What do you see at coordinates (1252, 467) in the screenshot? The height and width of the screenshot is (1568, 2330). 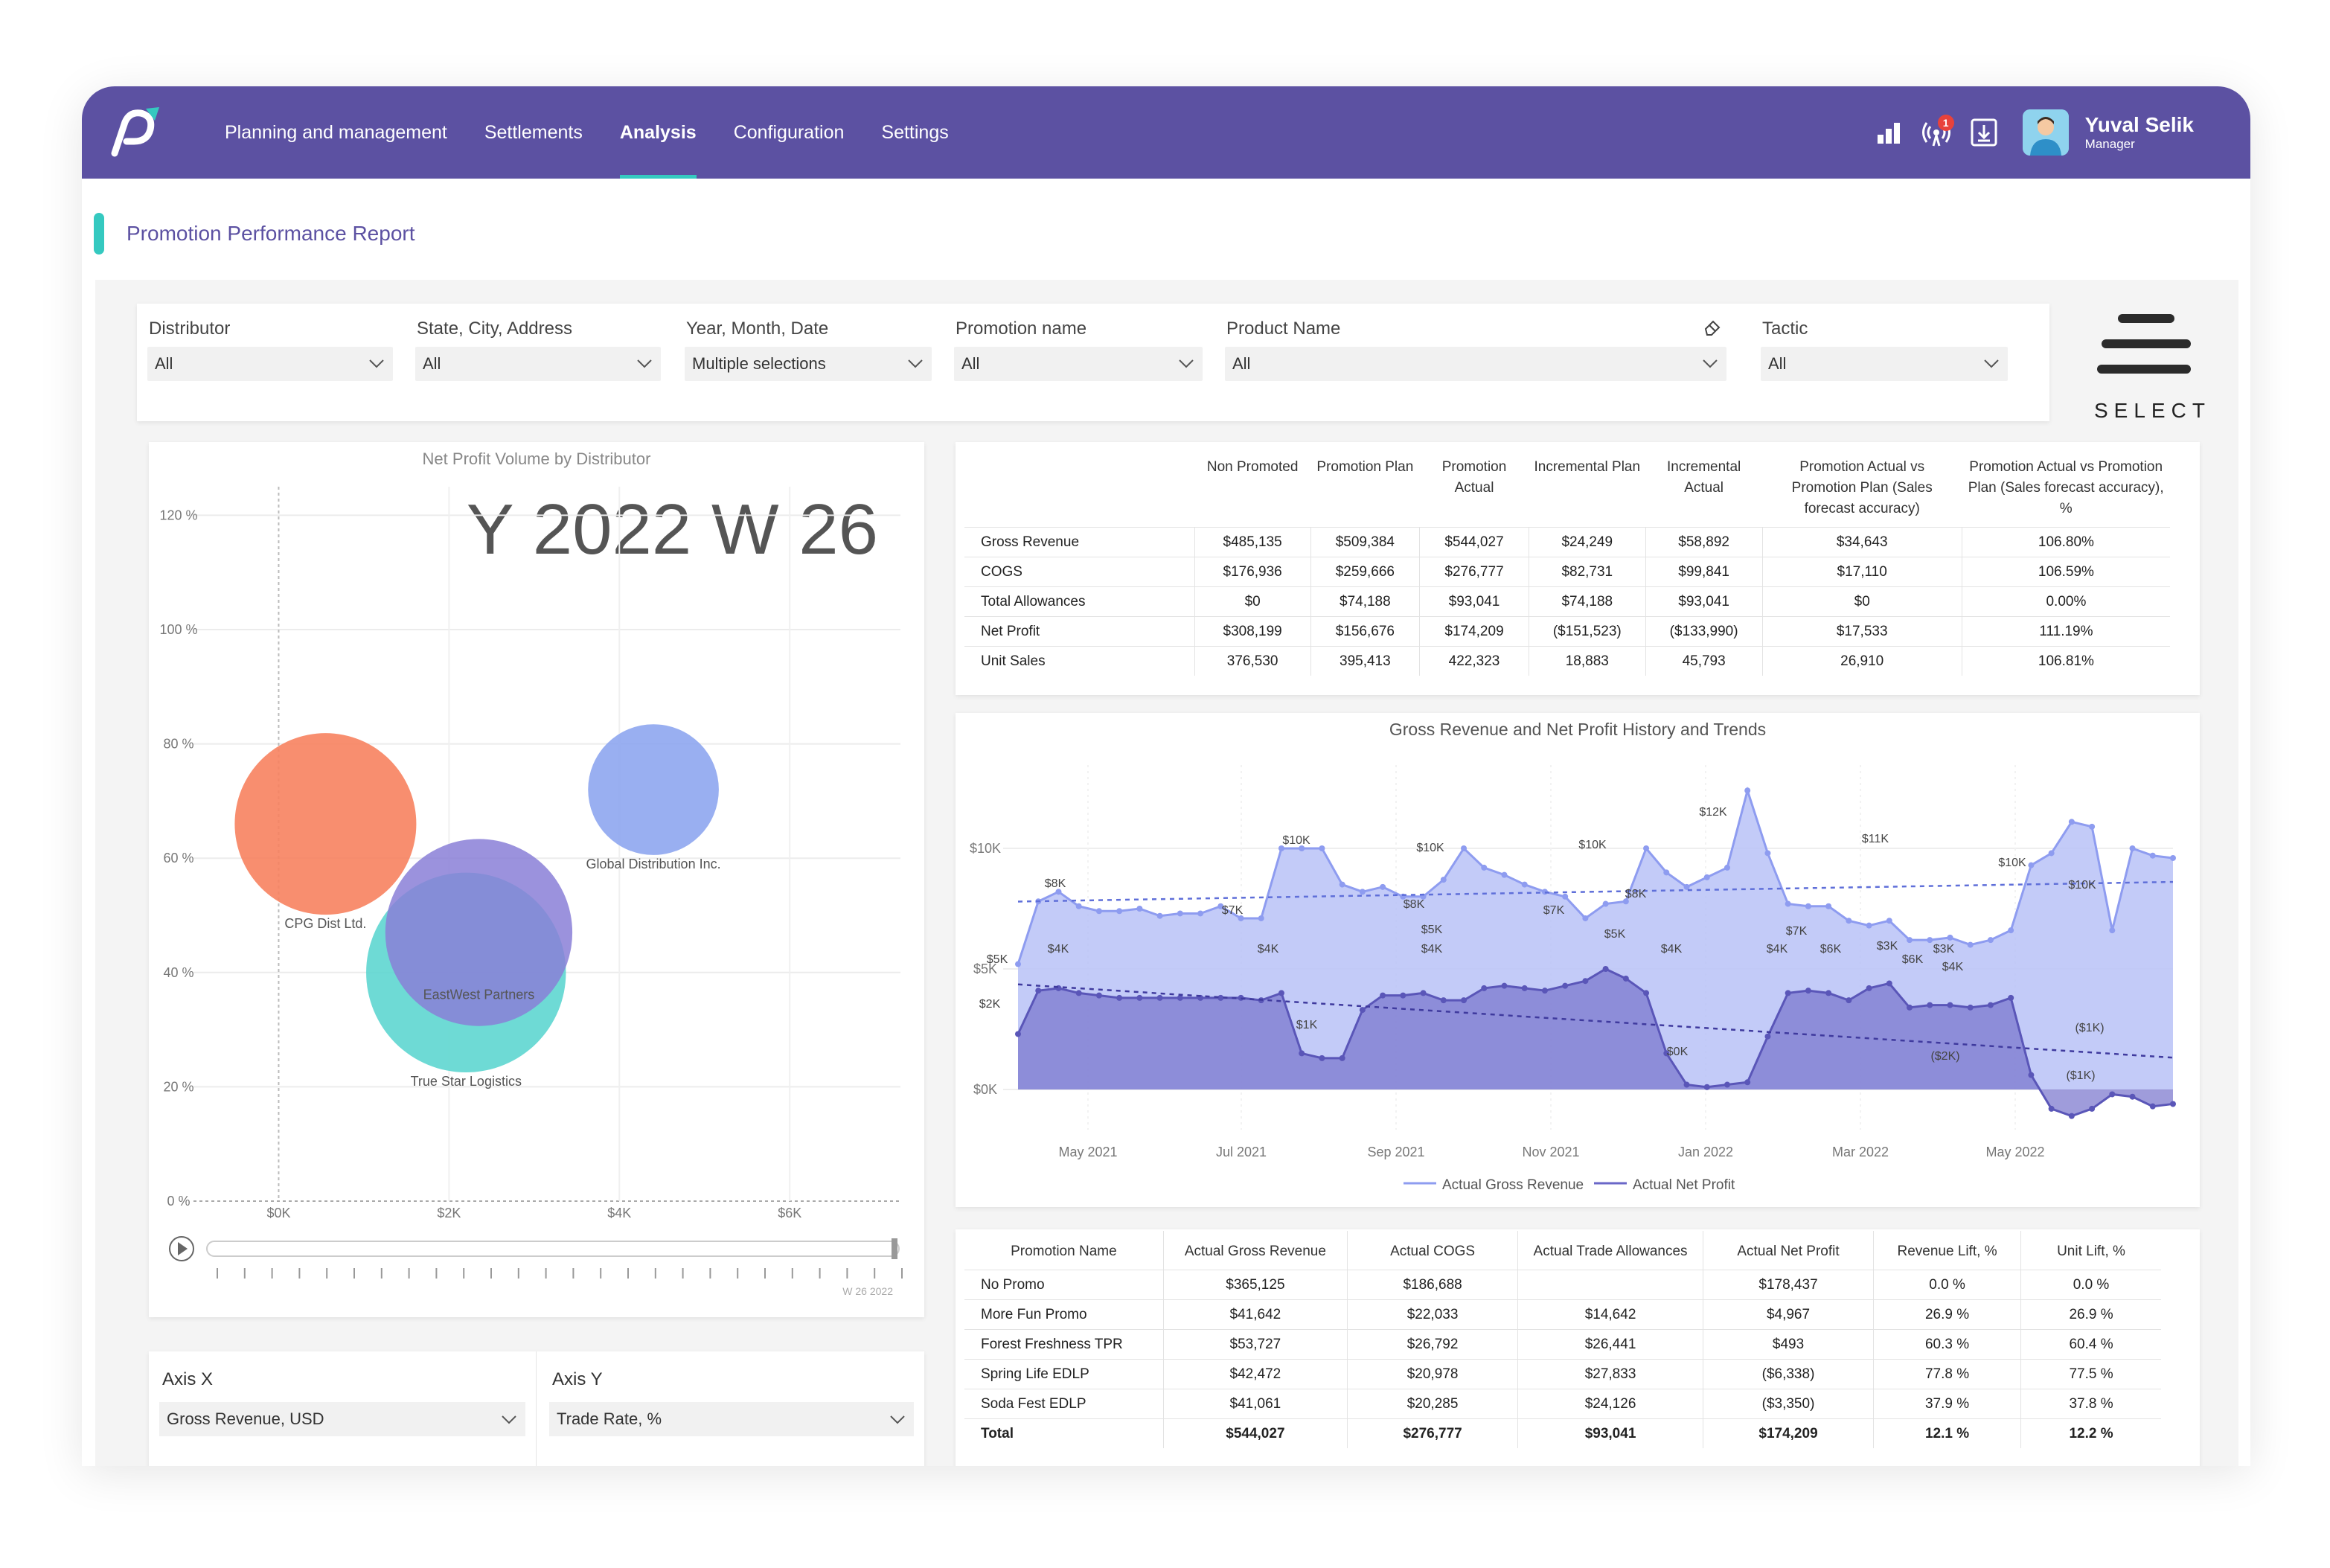 I see `column-header: Non Promoted` at bounding box center [1252, 467].